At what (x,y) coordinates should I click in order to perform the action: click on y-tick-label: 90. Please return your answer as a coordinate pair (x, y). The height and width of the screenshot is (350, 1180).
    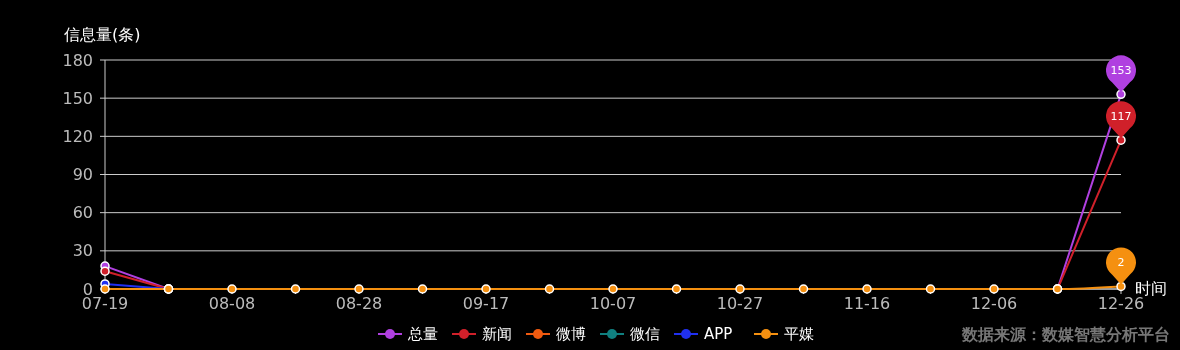
    Looking at the image, I should click on (82, 175).